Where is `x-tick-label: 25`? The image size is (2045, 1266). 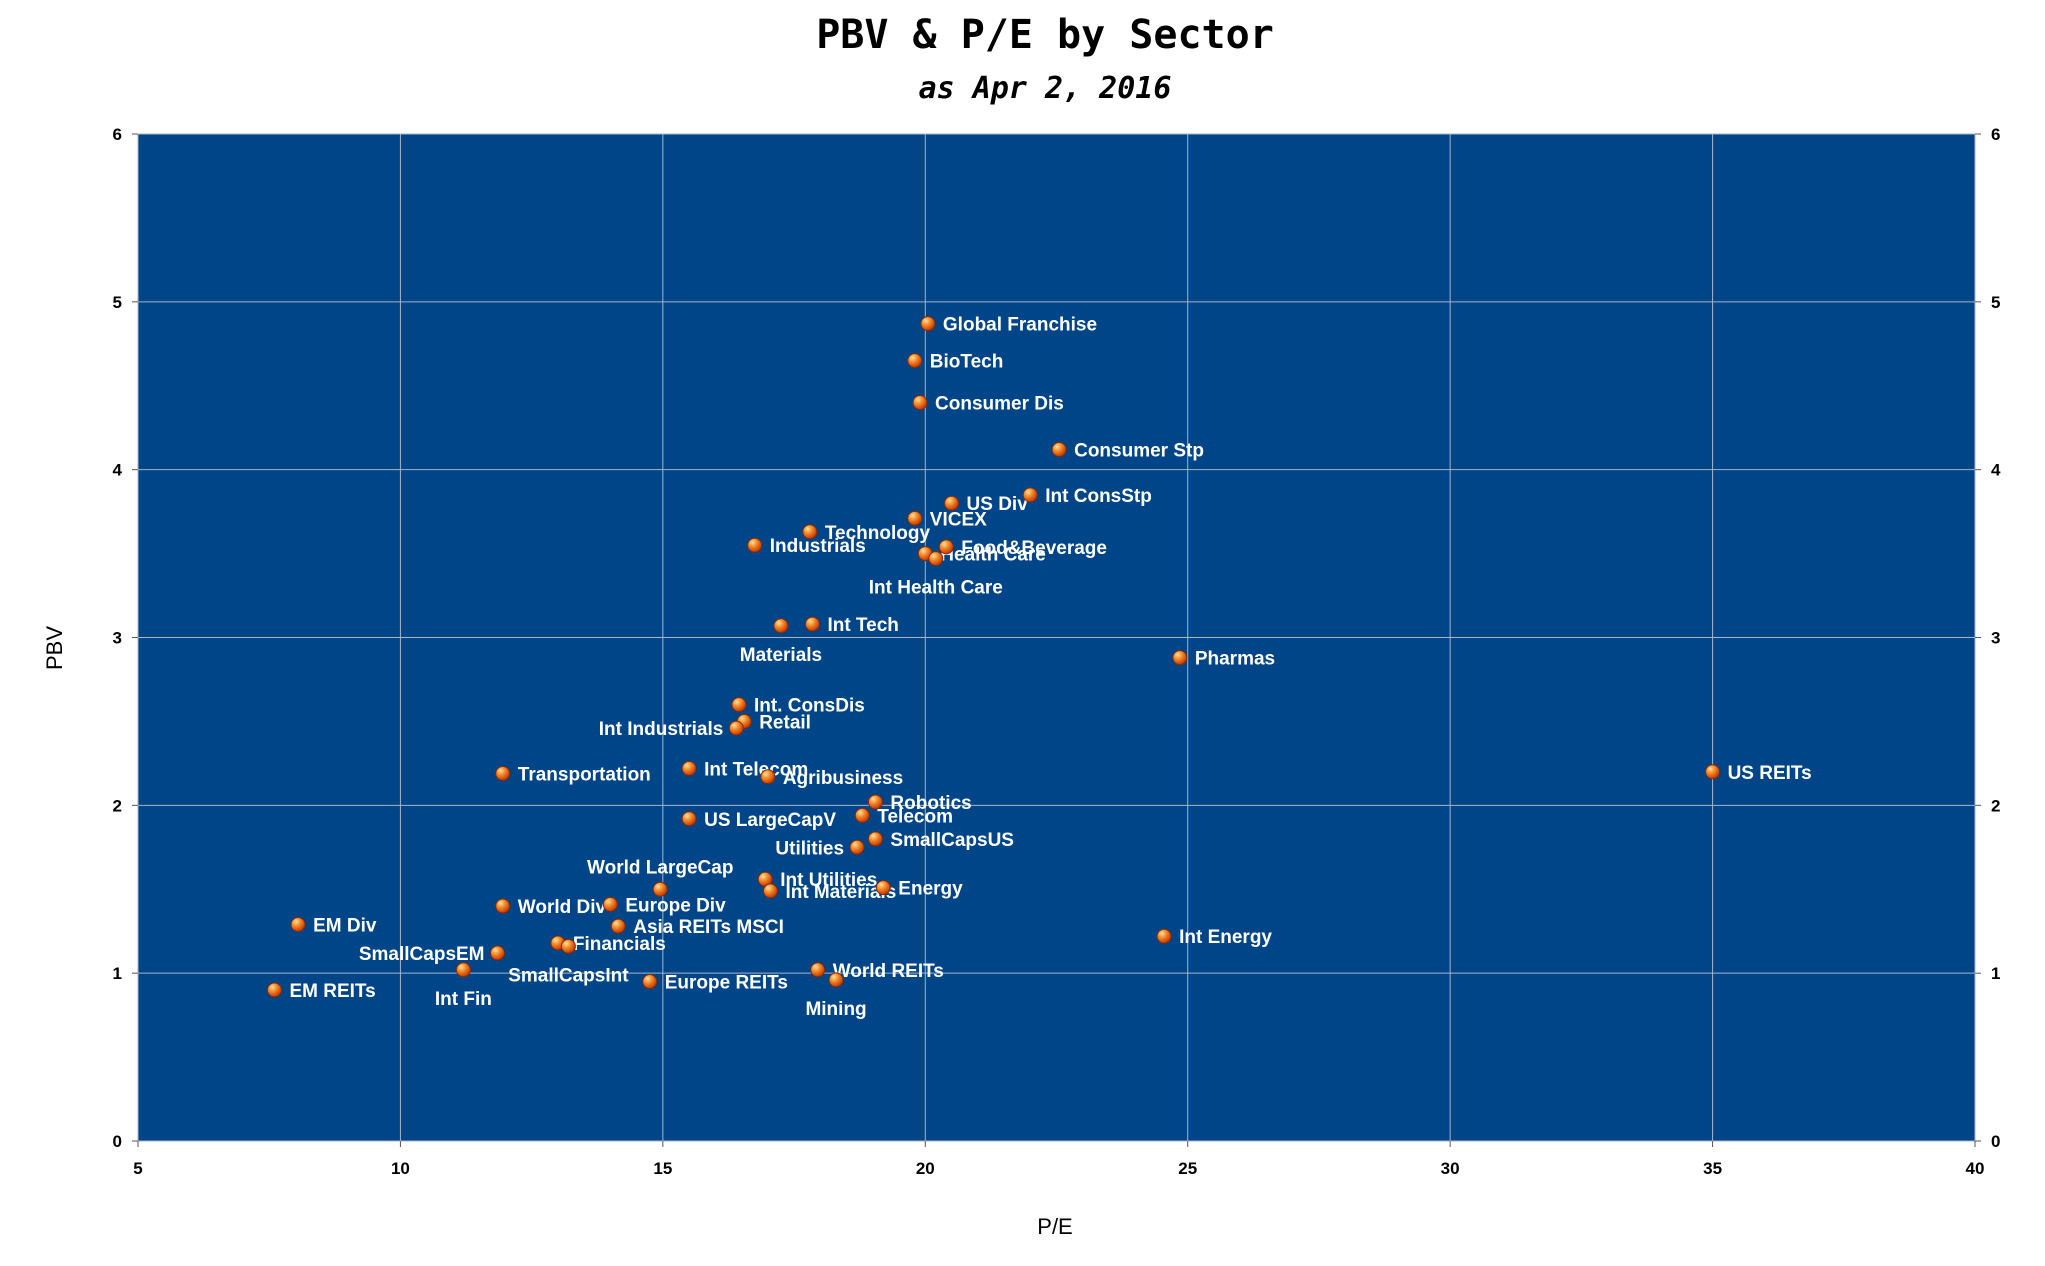 x-tick-label: 25 is located at coordinates (1187, 1168).